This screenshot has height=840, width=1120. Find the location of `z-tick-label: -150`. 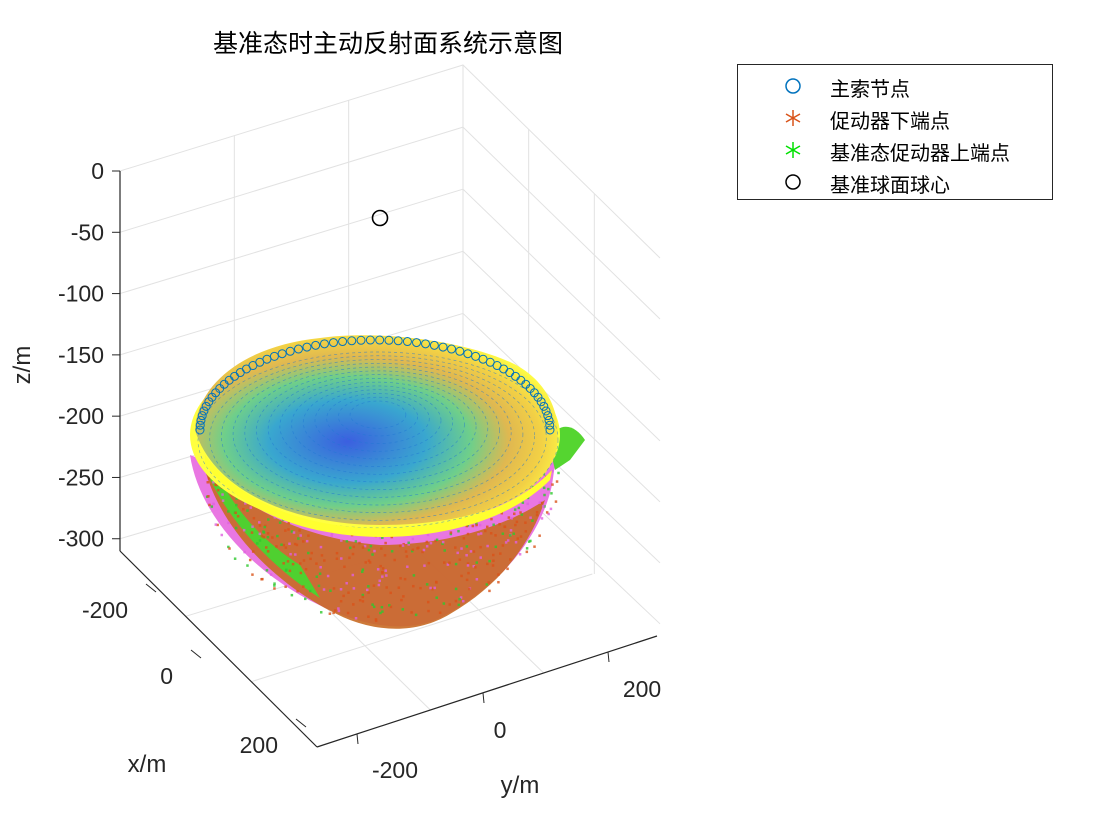

z-tick-label: -150 is located at coordinates (81, 355).